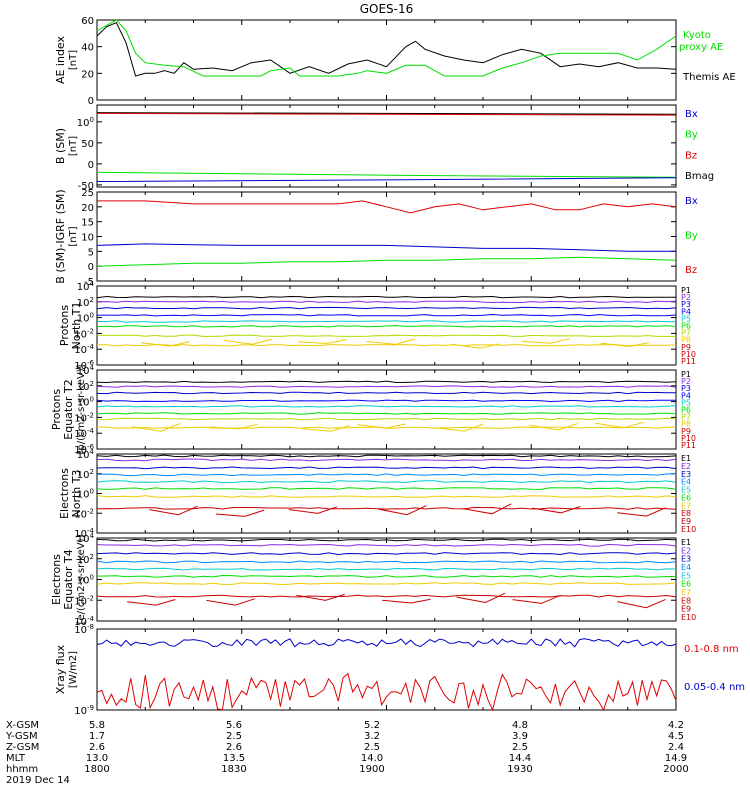 Image resolution: width=750 pixels, height=800 pixels. What do you see at coordinates (686, 326) in the screenshot?
I see `legend-entry: P6` at bounding box center [686, 326].